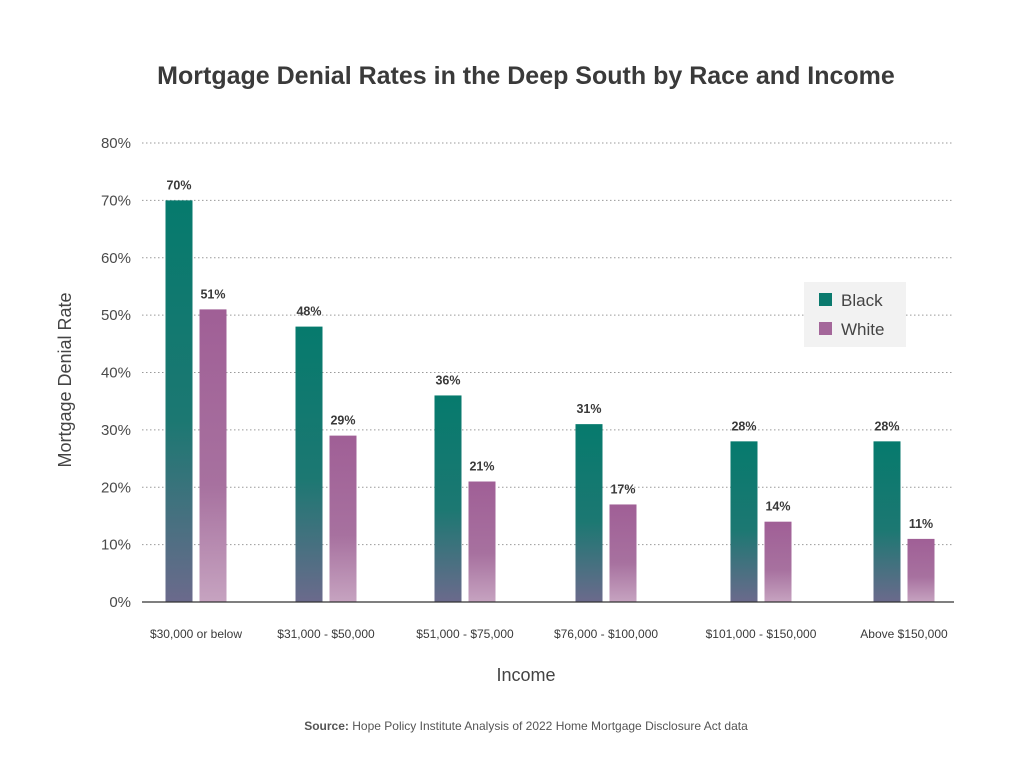 The height and width of the screenshot is (768, 1024). Describe the element at coordinates (178, 185) in the screenshot. I see `data-label-black: 70%` at that location.